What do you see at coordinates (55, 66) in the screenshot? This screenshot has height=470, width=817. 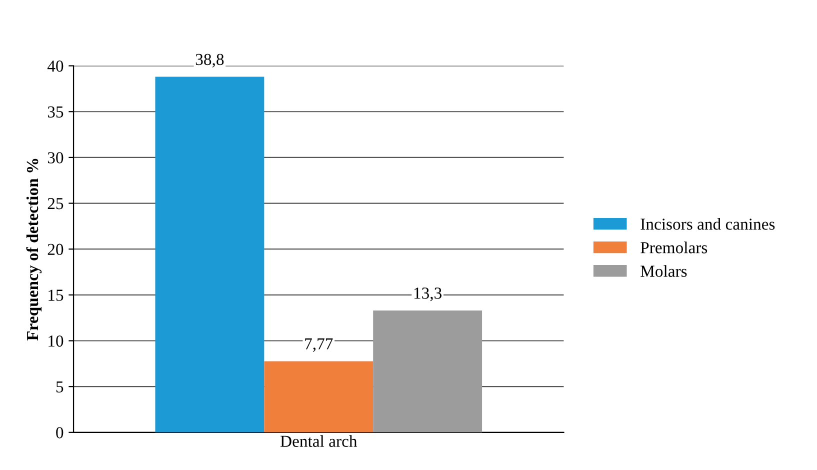 I see `y-tick-label: 40` at bounding box center [55, 66].